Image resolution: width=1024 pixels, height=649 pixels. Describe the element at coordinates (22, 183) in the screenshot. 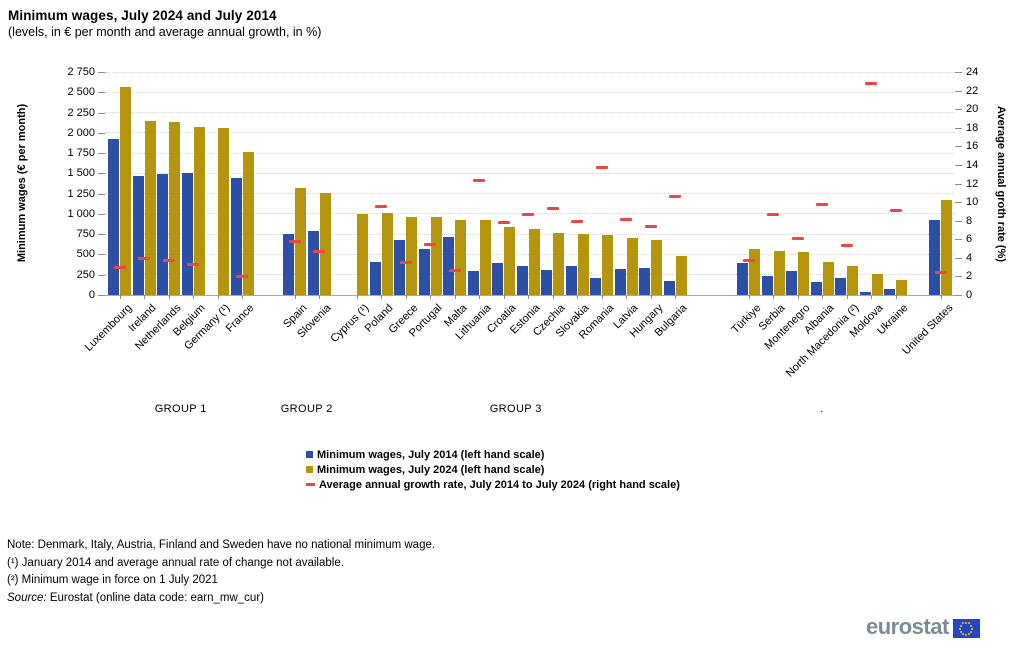

I see `left-axis-title: Minimum wages (€ per month)` at that location.